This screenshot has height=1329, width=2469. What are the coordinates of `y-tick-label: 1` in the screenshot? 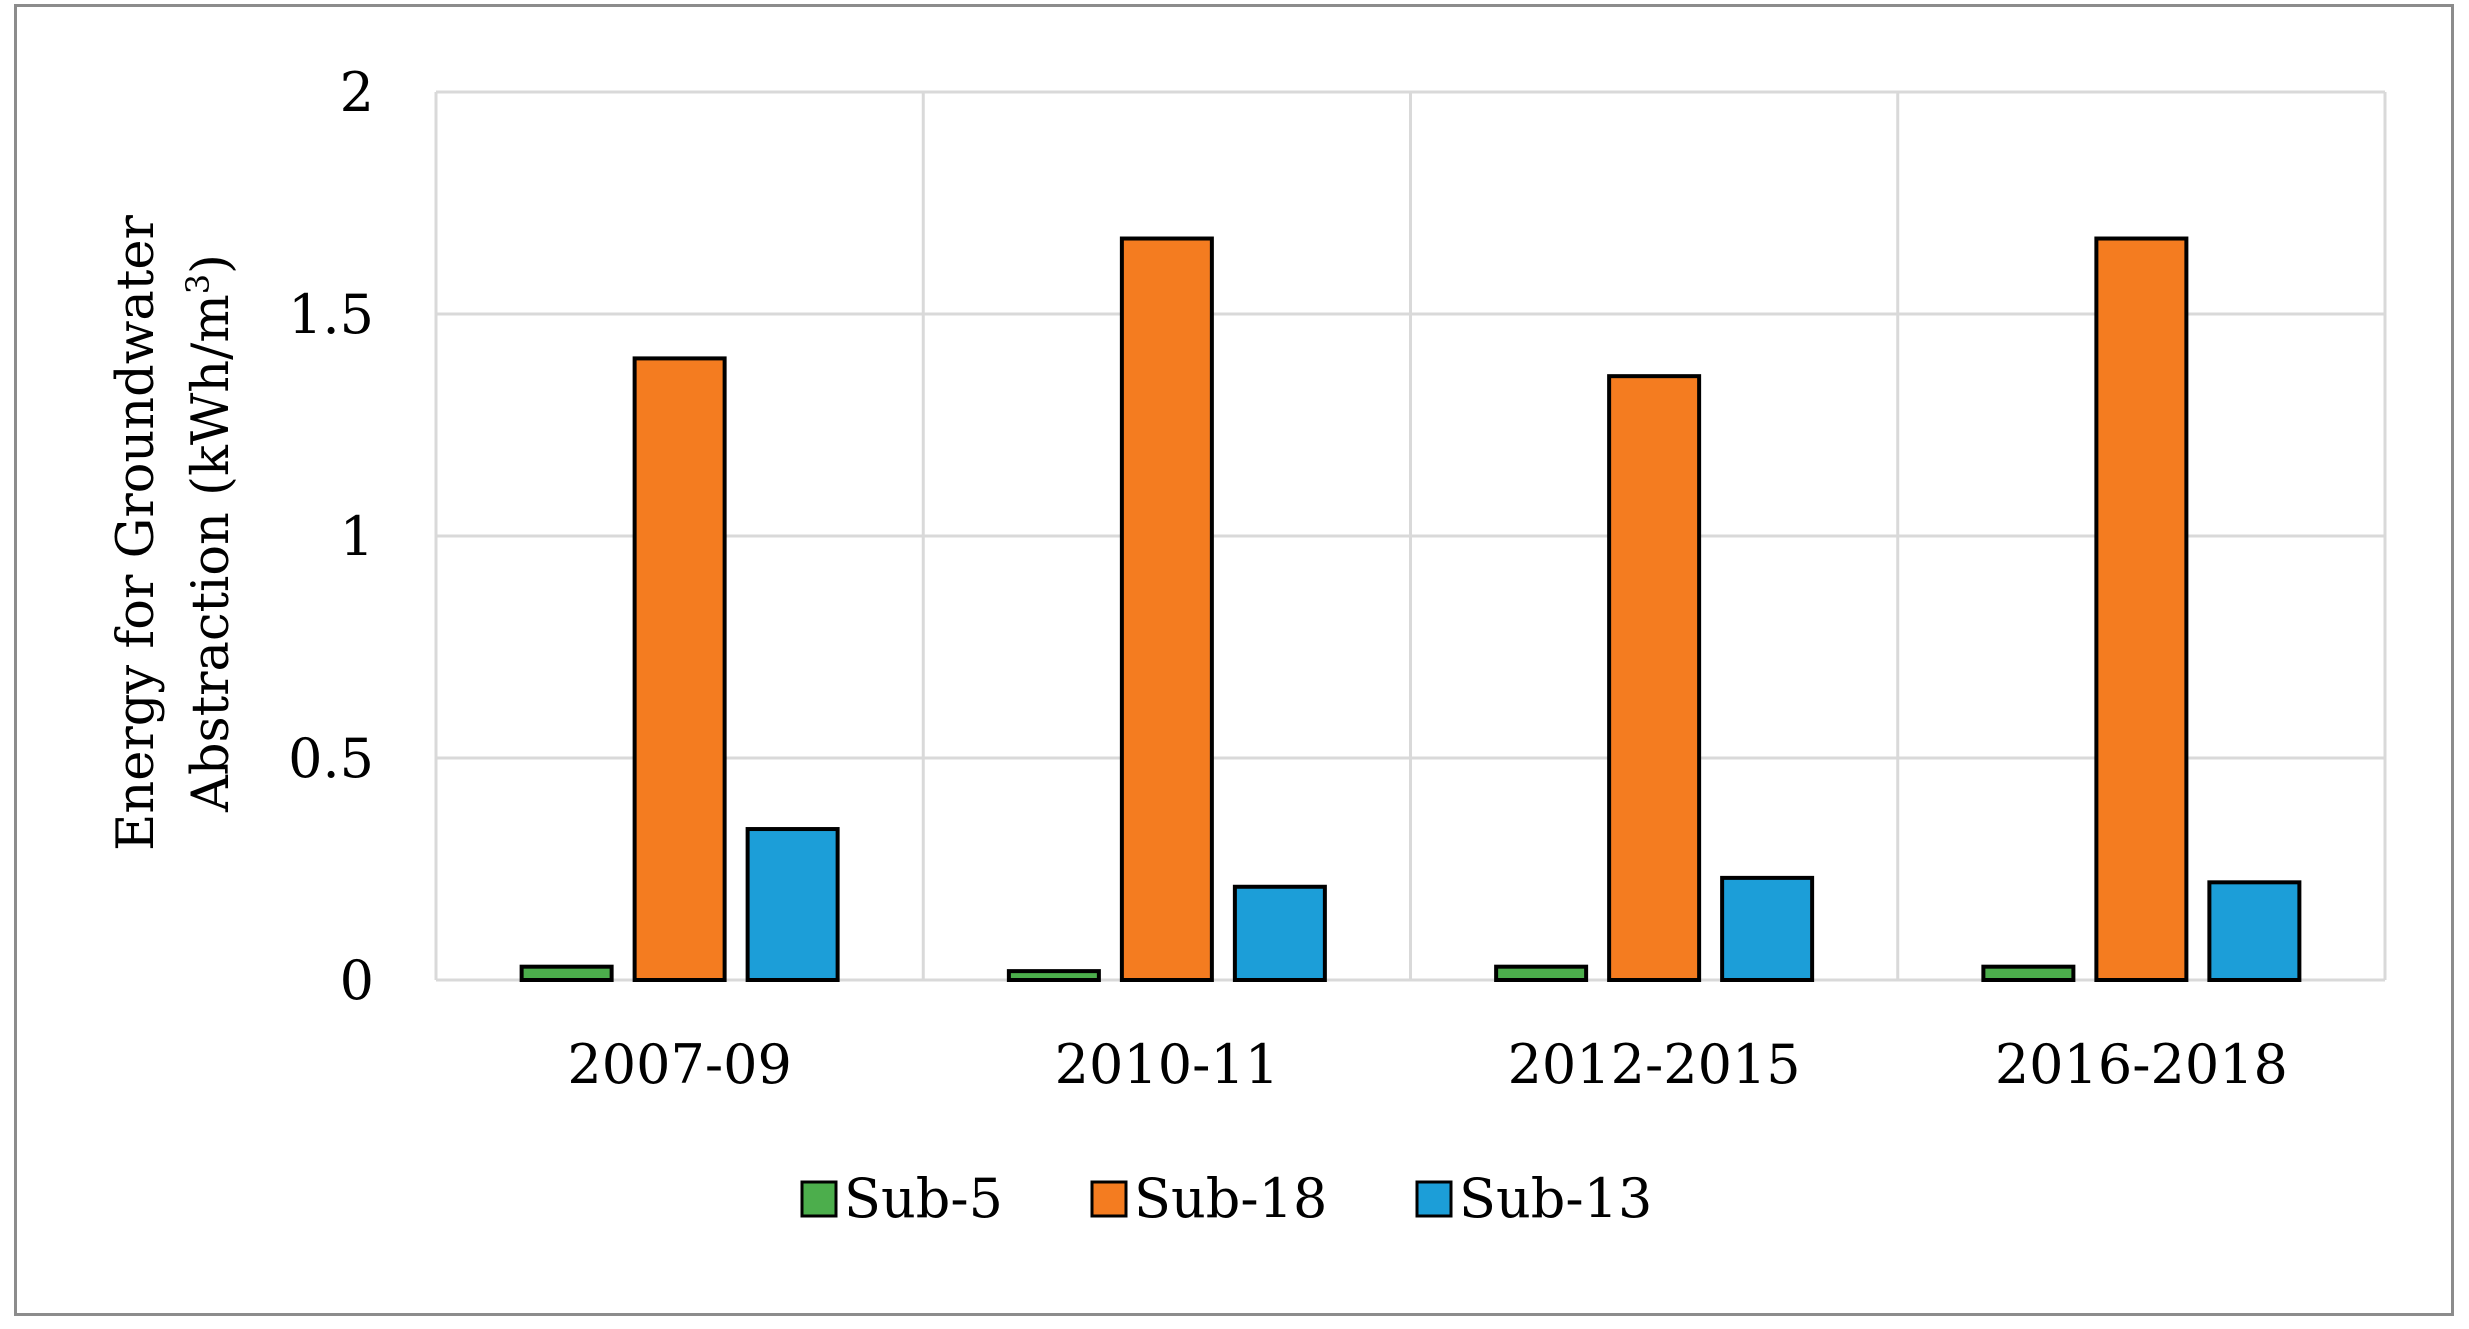 It's located at (357, 536).